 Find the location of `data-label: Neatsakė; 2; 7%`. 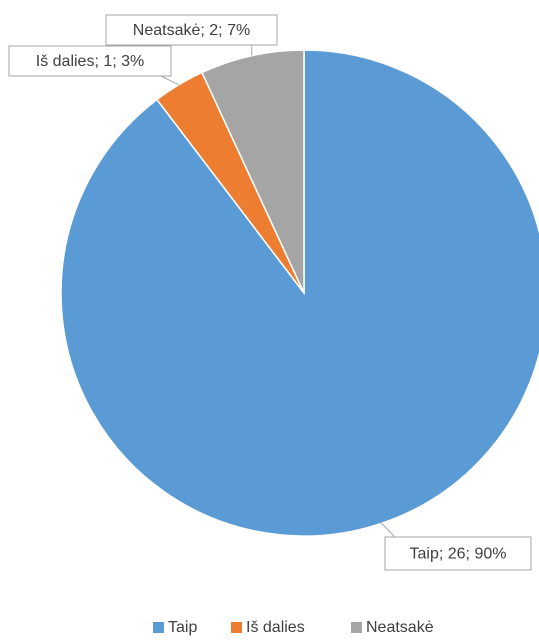

data-label: Neatsakė; 2; 7% is located at coordinates (191, 30).